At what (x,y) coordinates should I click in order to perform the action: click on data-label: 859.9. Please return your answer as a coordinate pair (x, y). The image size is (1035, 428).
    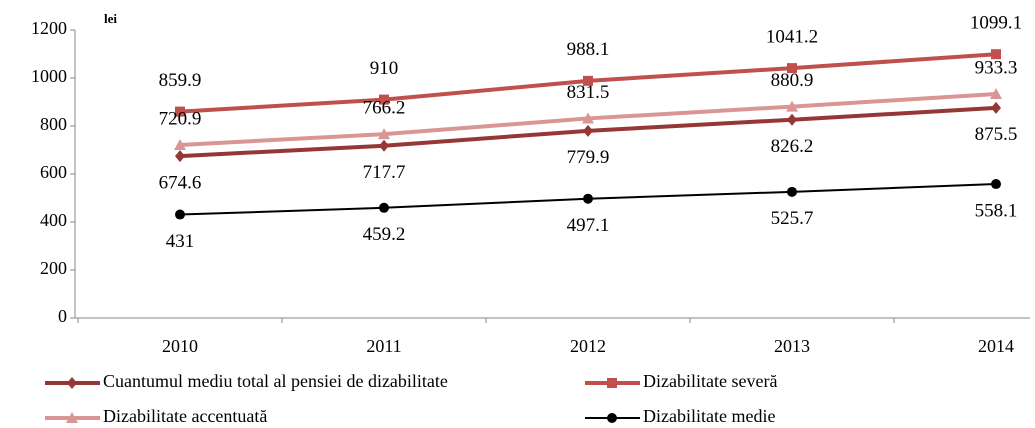
    Looking at the image, I should click on (180, 80).